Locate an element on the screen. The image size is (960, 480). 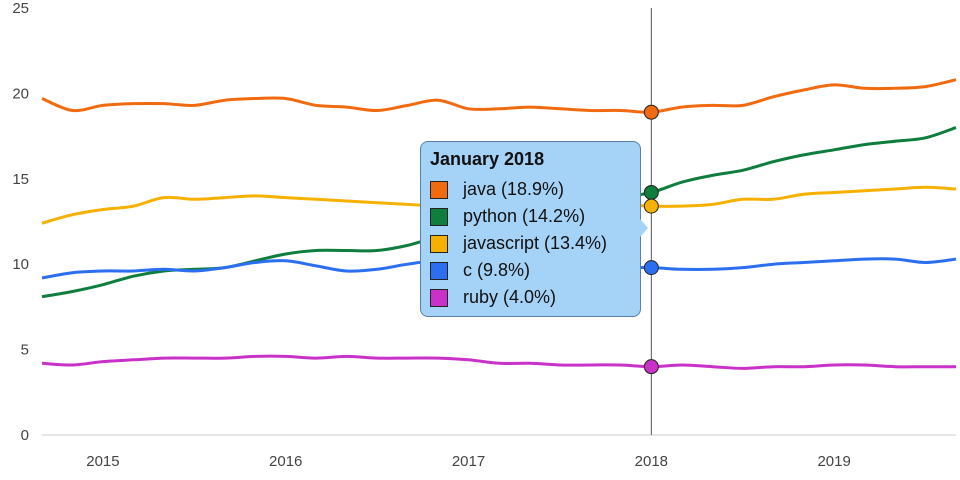
tooltip-pointer is located at coordinates (644, 228).